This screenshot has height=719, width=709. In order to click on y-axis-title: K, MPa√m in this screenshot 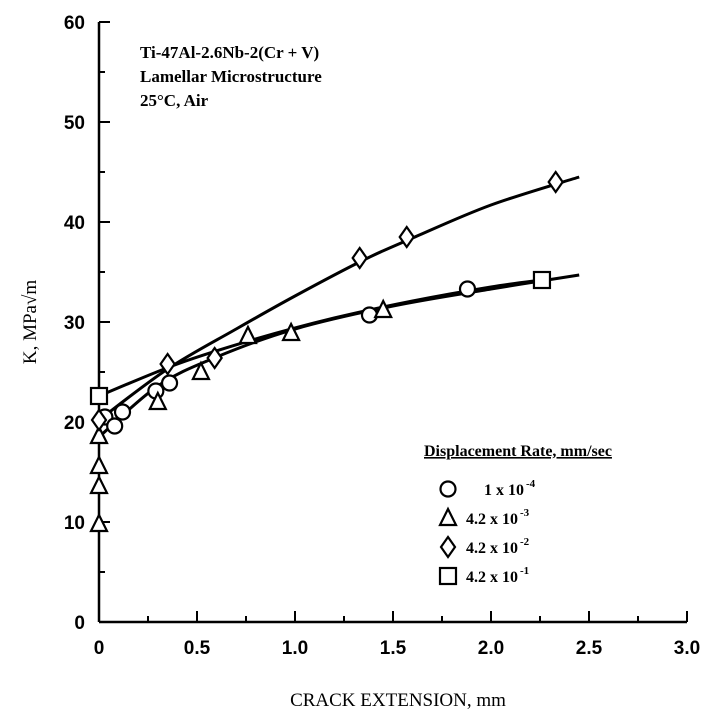, I will do `click(30, 322)`.